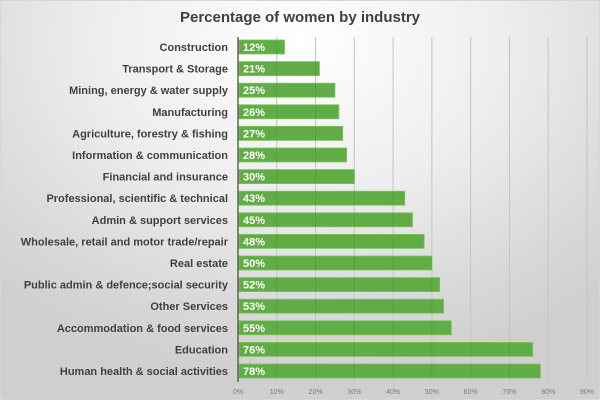 The height and width of the screenshot is (400, 600). Describe the element at coordinates (254, 199) in the screenshot. I see `data-label: 43%` at that location.